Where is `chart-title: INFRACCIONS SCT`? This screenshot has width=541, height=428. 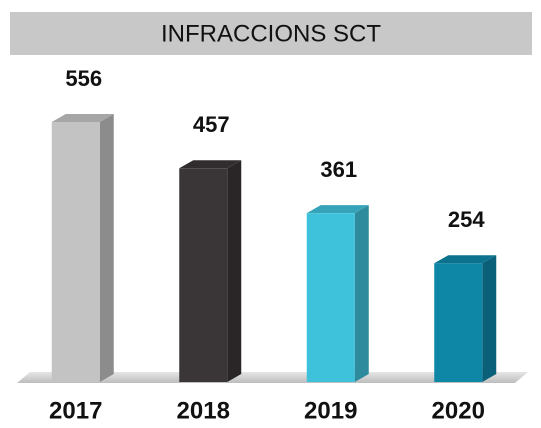
chart-title: INFRACCIONS SCT is located at coordinates (271, 33).